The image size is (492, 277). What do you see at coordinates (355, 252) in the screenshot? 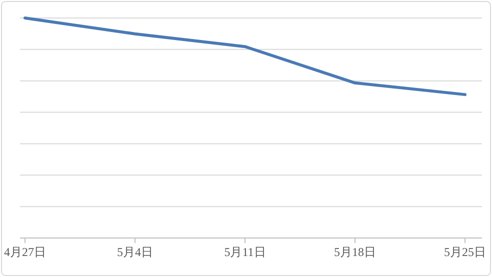
I see `x-tick-label: 5月18日` at bounding box center [355, 252].